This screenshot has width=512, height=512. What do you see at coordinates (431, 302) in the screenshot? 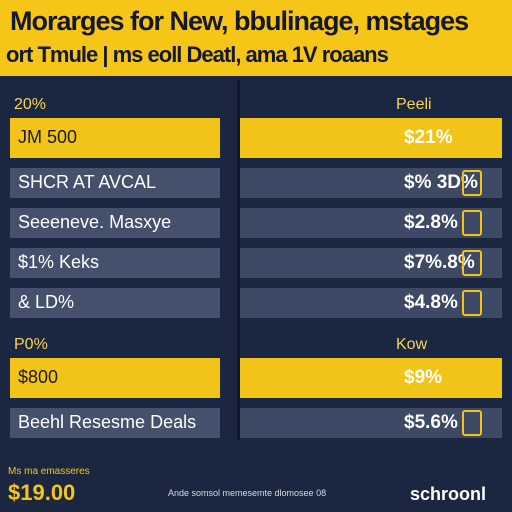
I see `row-value: $4.8%` at bounding box center [431, 302].